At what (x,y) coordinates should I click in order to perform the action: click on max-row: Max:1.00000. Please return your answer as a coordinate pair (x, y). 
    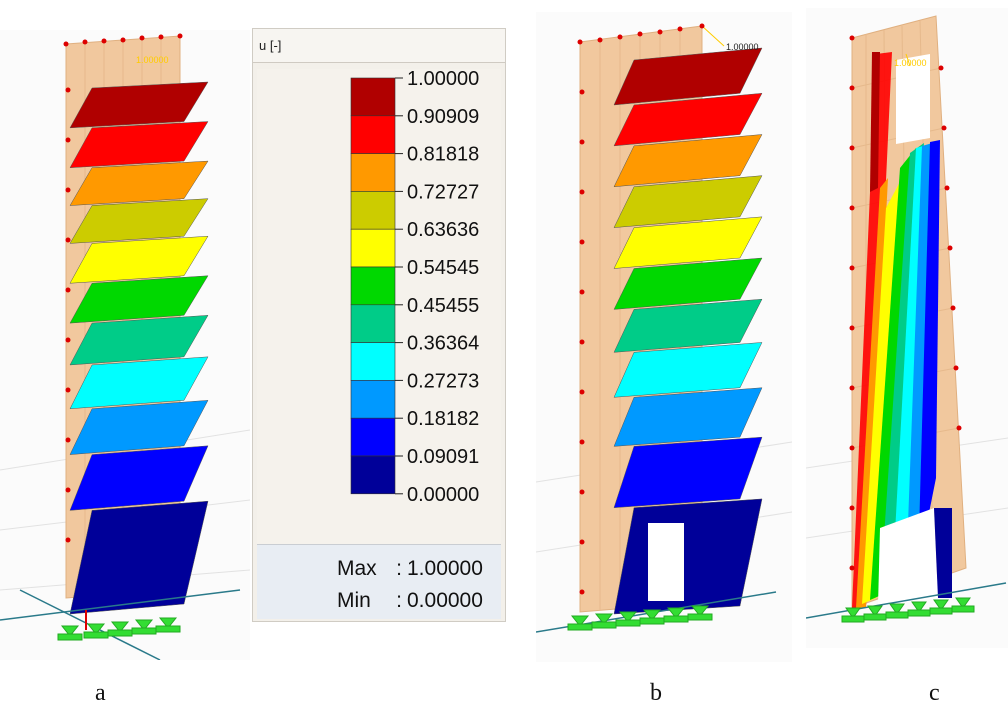
    Looking at the image, I should click on (410, 569).